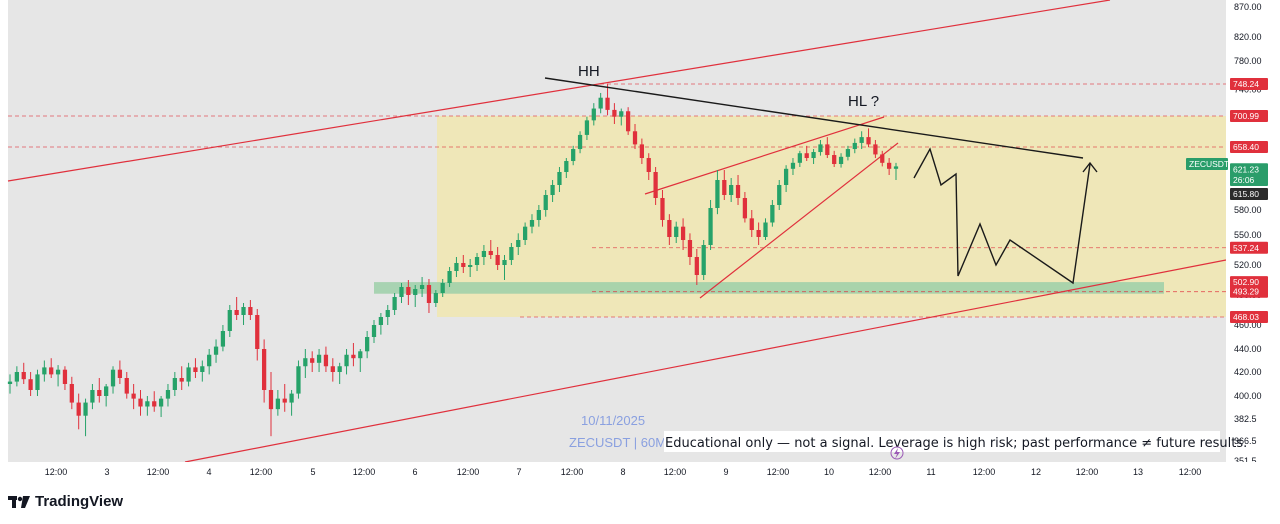  What do you see at coordinates (1248, 7) in the screenshot?
I see `price-tick-label: 870.00` at bounding box center [1248, 7].